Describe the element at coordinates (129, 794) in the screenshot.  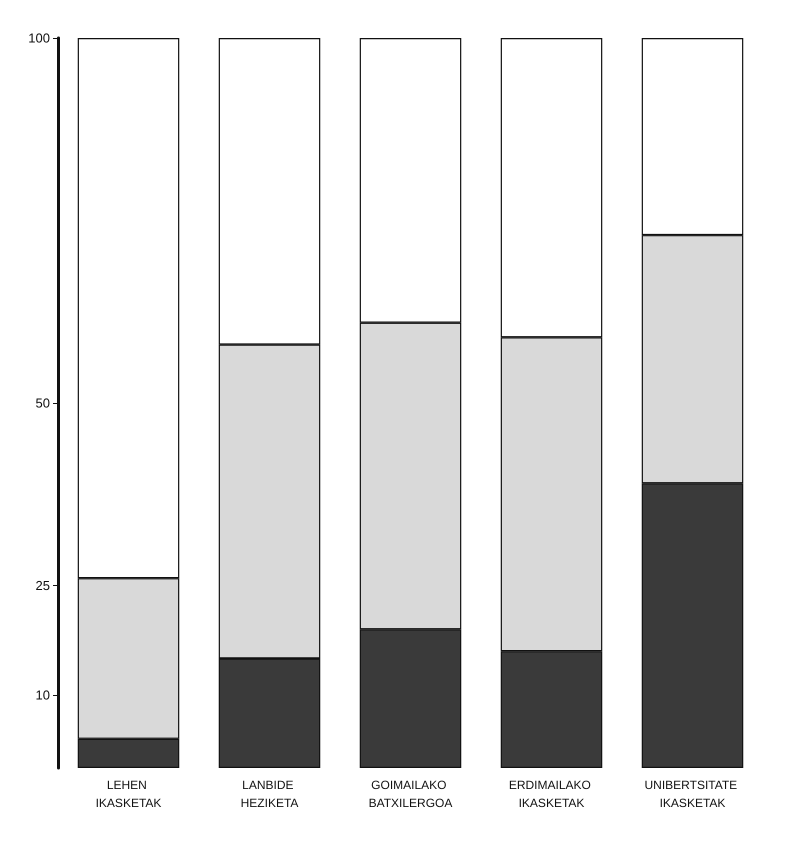
I see `x-tick-label: LEHEN IKASKETAK` at that location.